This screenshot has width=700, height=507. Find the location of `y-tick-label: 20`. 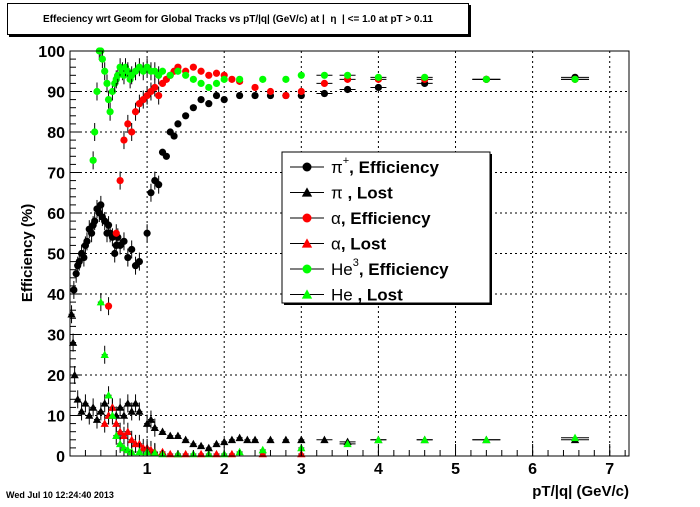

y-tick-label: 20 is located at coordinates (56, 376).